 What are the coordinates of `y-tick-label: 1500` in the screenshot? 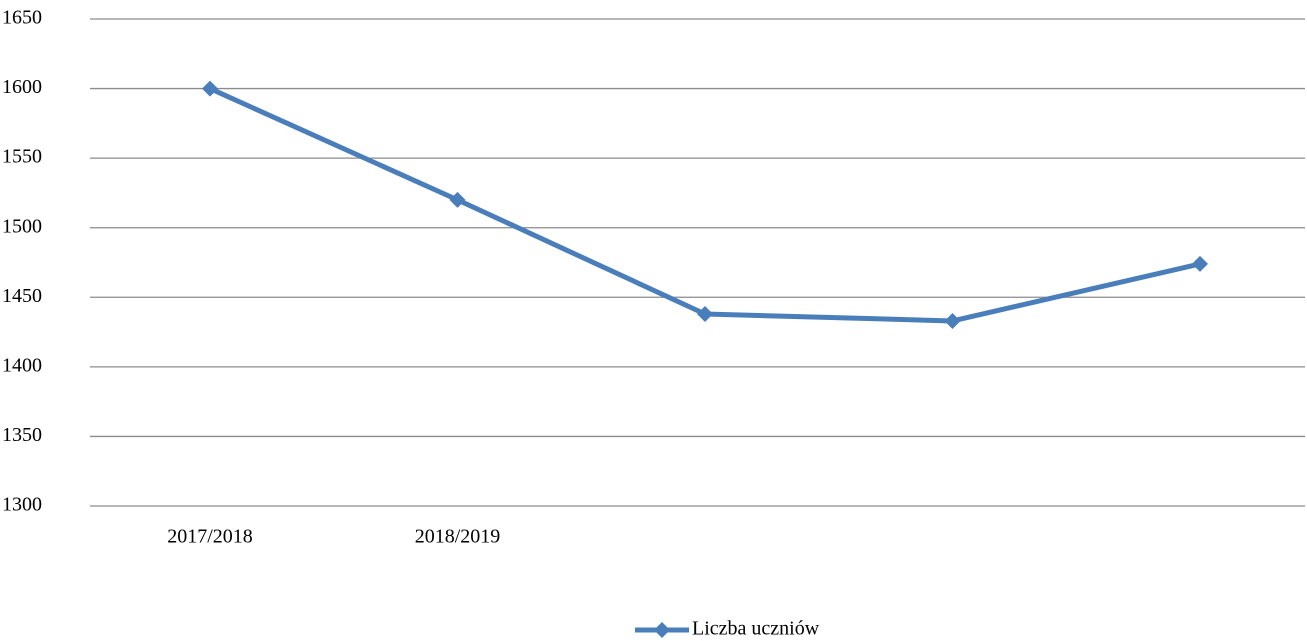 It's located at (22, 226).